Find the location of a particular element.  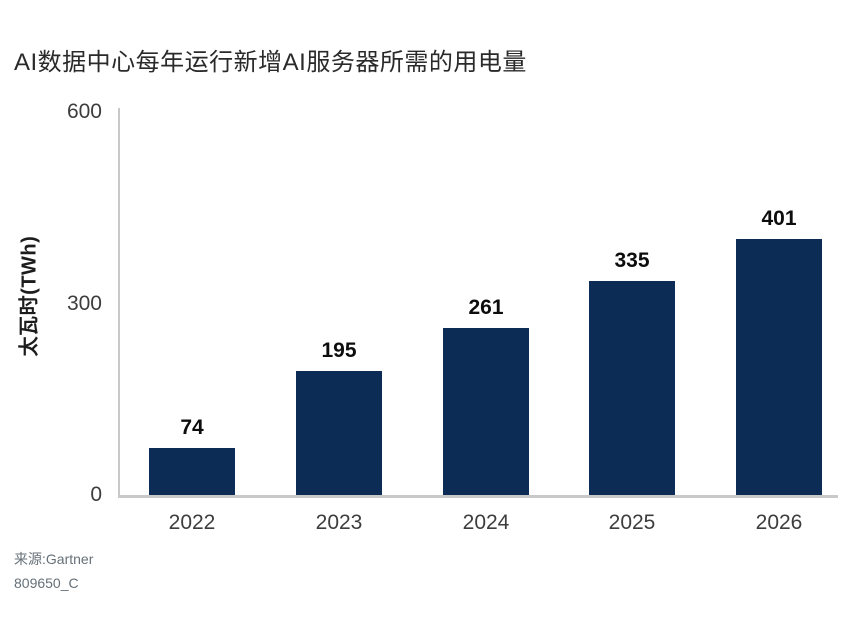

chart-title: AI数据中心每年运行新增AI服务器所需的用电量 is located at coordinates (270, 62).